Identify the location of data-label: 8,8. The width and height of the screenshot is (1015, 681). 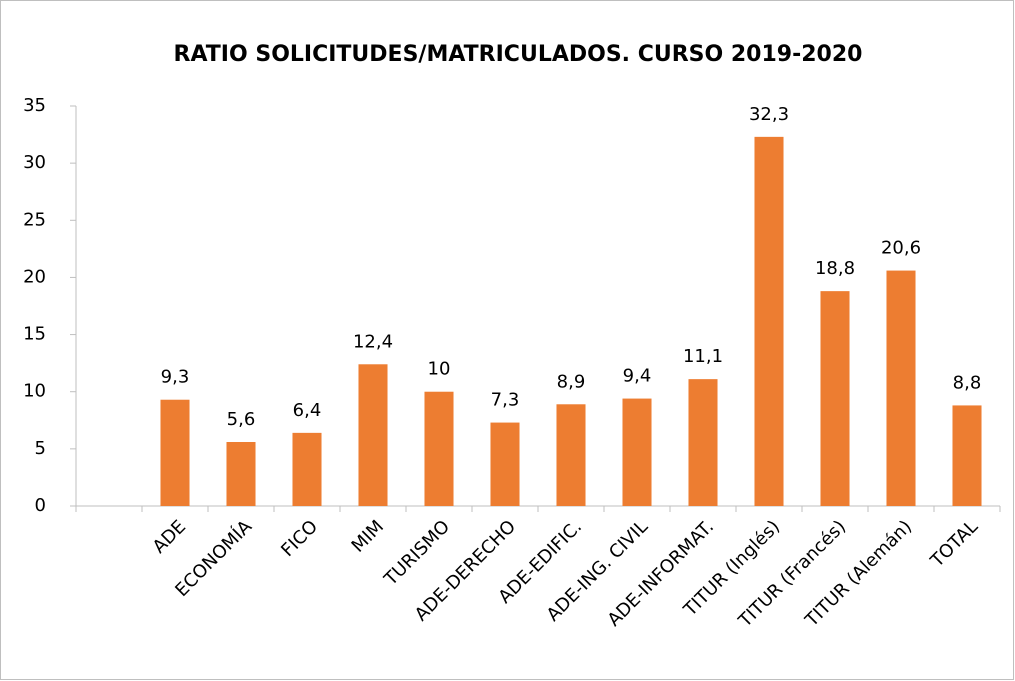
(967, 382).